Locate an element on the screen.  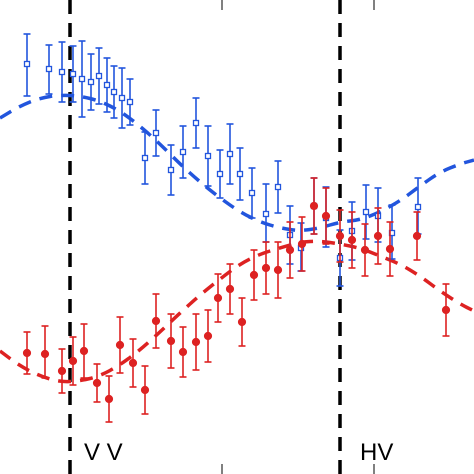
annotation-vv: V V is located at coordinates (103, 452).